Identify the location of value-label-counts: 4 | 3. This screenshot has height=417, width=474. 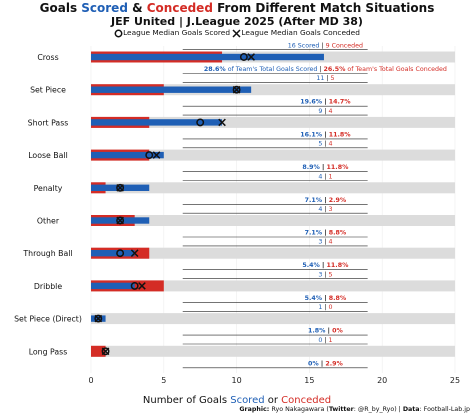
(325, 209).